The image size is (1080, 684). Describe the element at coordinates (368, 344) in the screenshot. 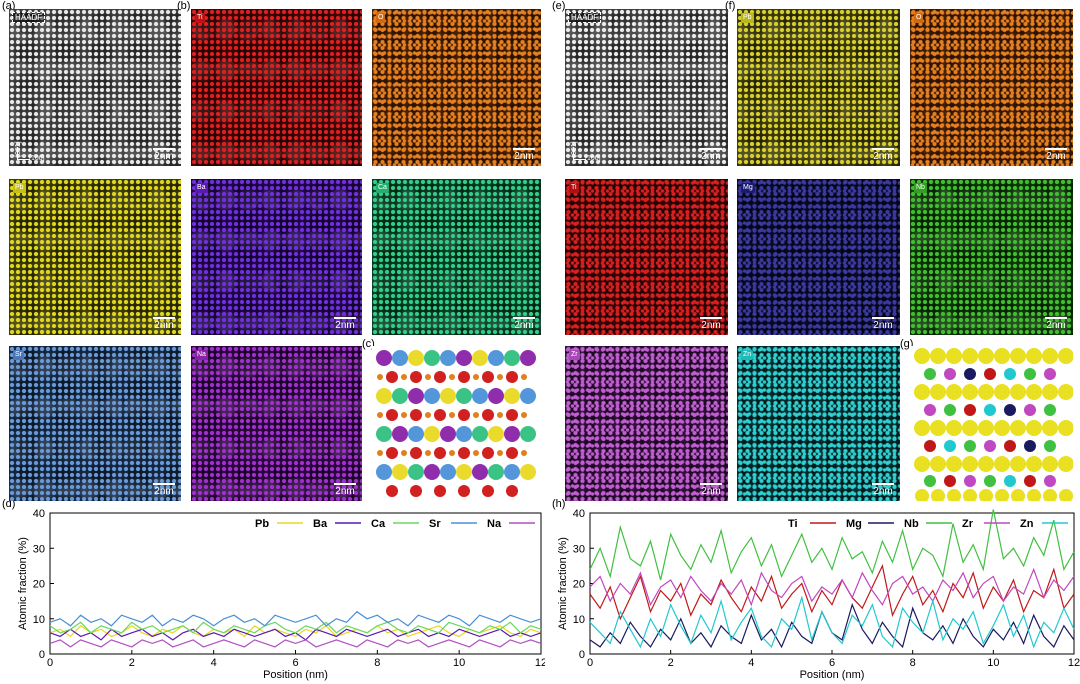

I see `panel-label-c: (c)` at that location.